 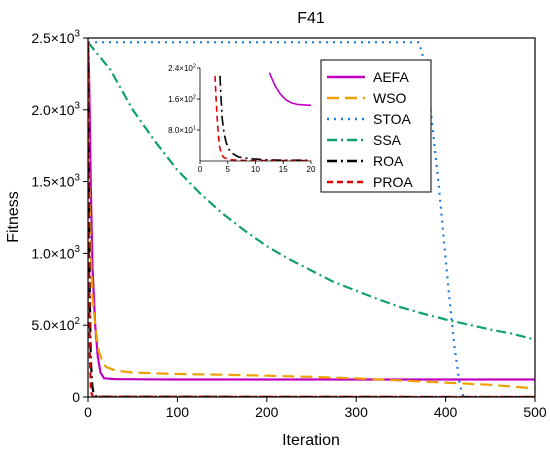 I want to click on inset-x-tick-label: 20, so click(x=311, y=169).